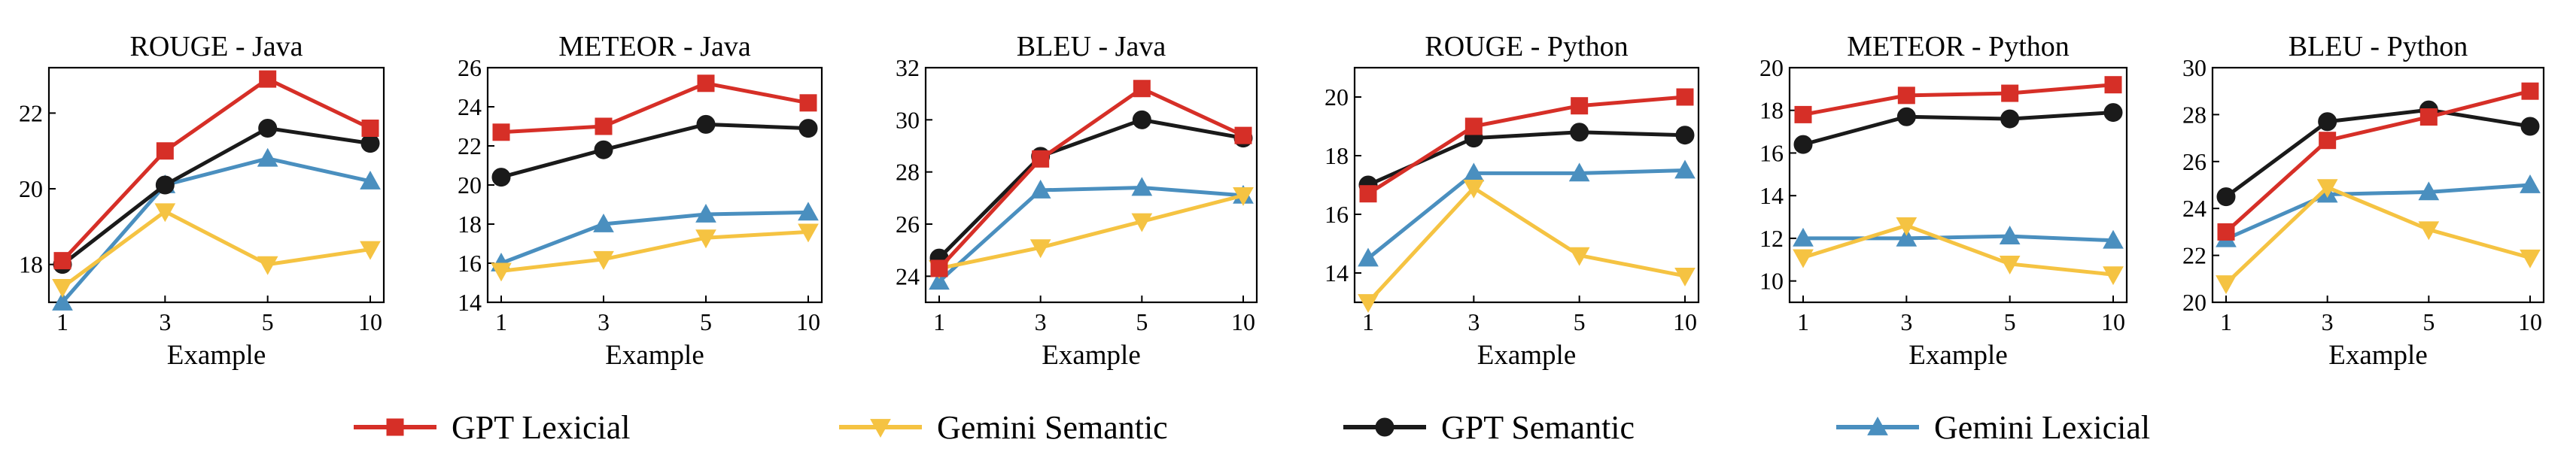 The image size is (2576, 467). I want to click on y-tick-label: 30, so click(2194, 67).